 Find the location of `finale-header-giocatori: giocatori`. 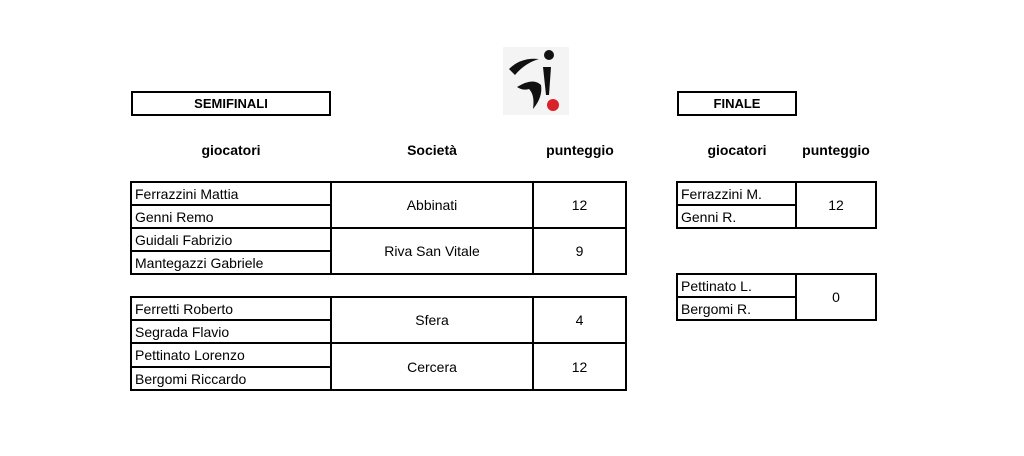

finale-header-giocatori: giocatori is located at coordinates (737, 150).